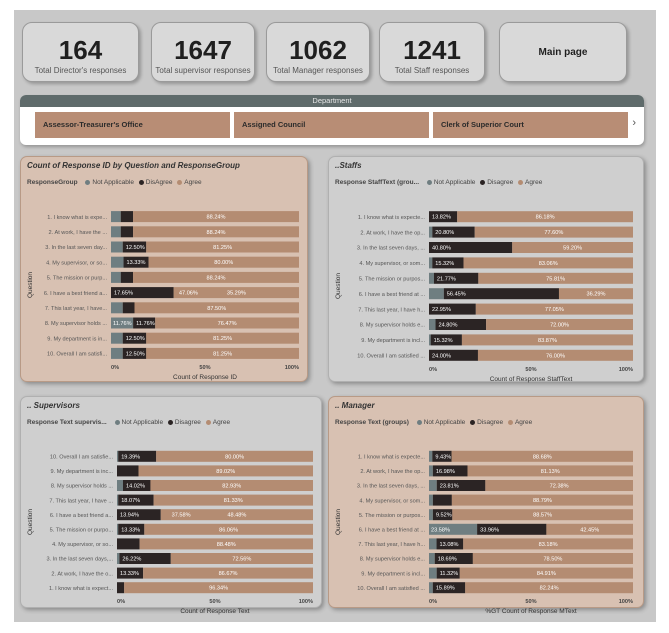 The height and width of the screenshot is (633, 669). I want to click on bar-data-label: 35.29%, so click(236, 294).